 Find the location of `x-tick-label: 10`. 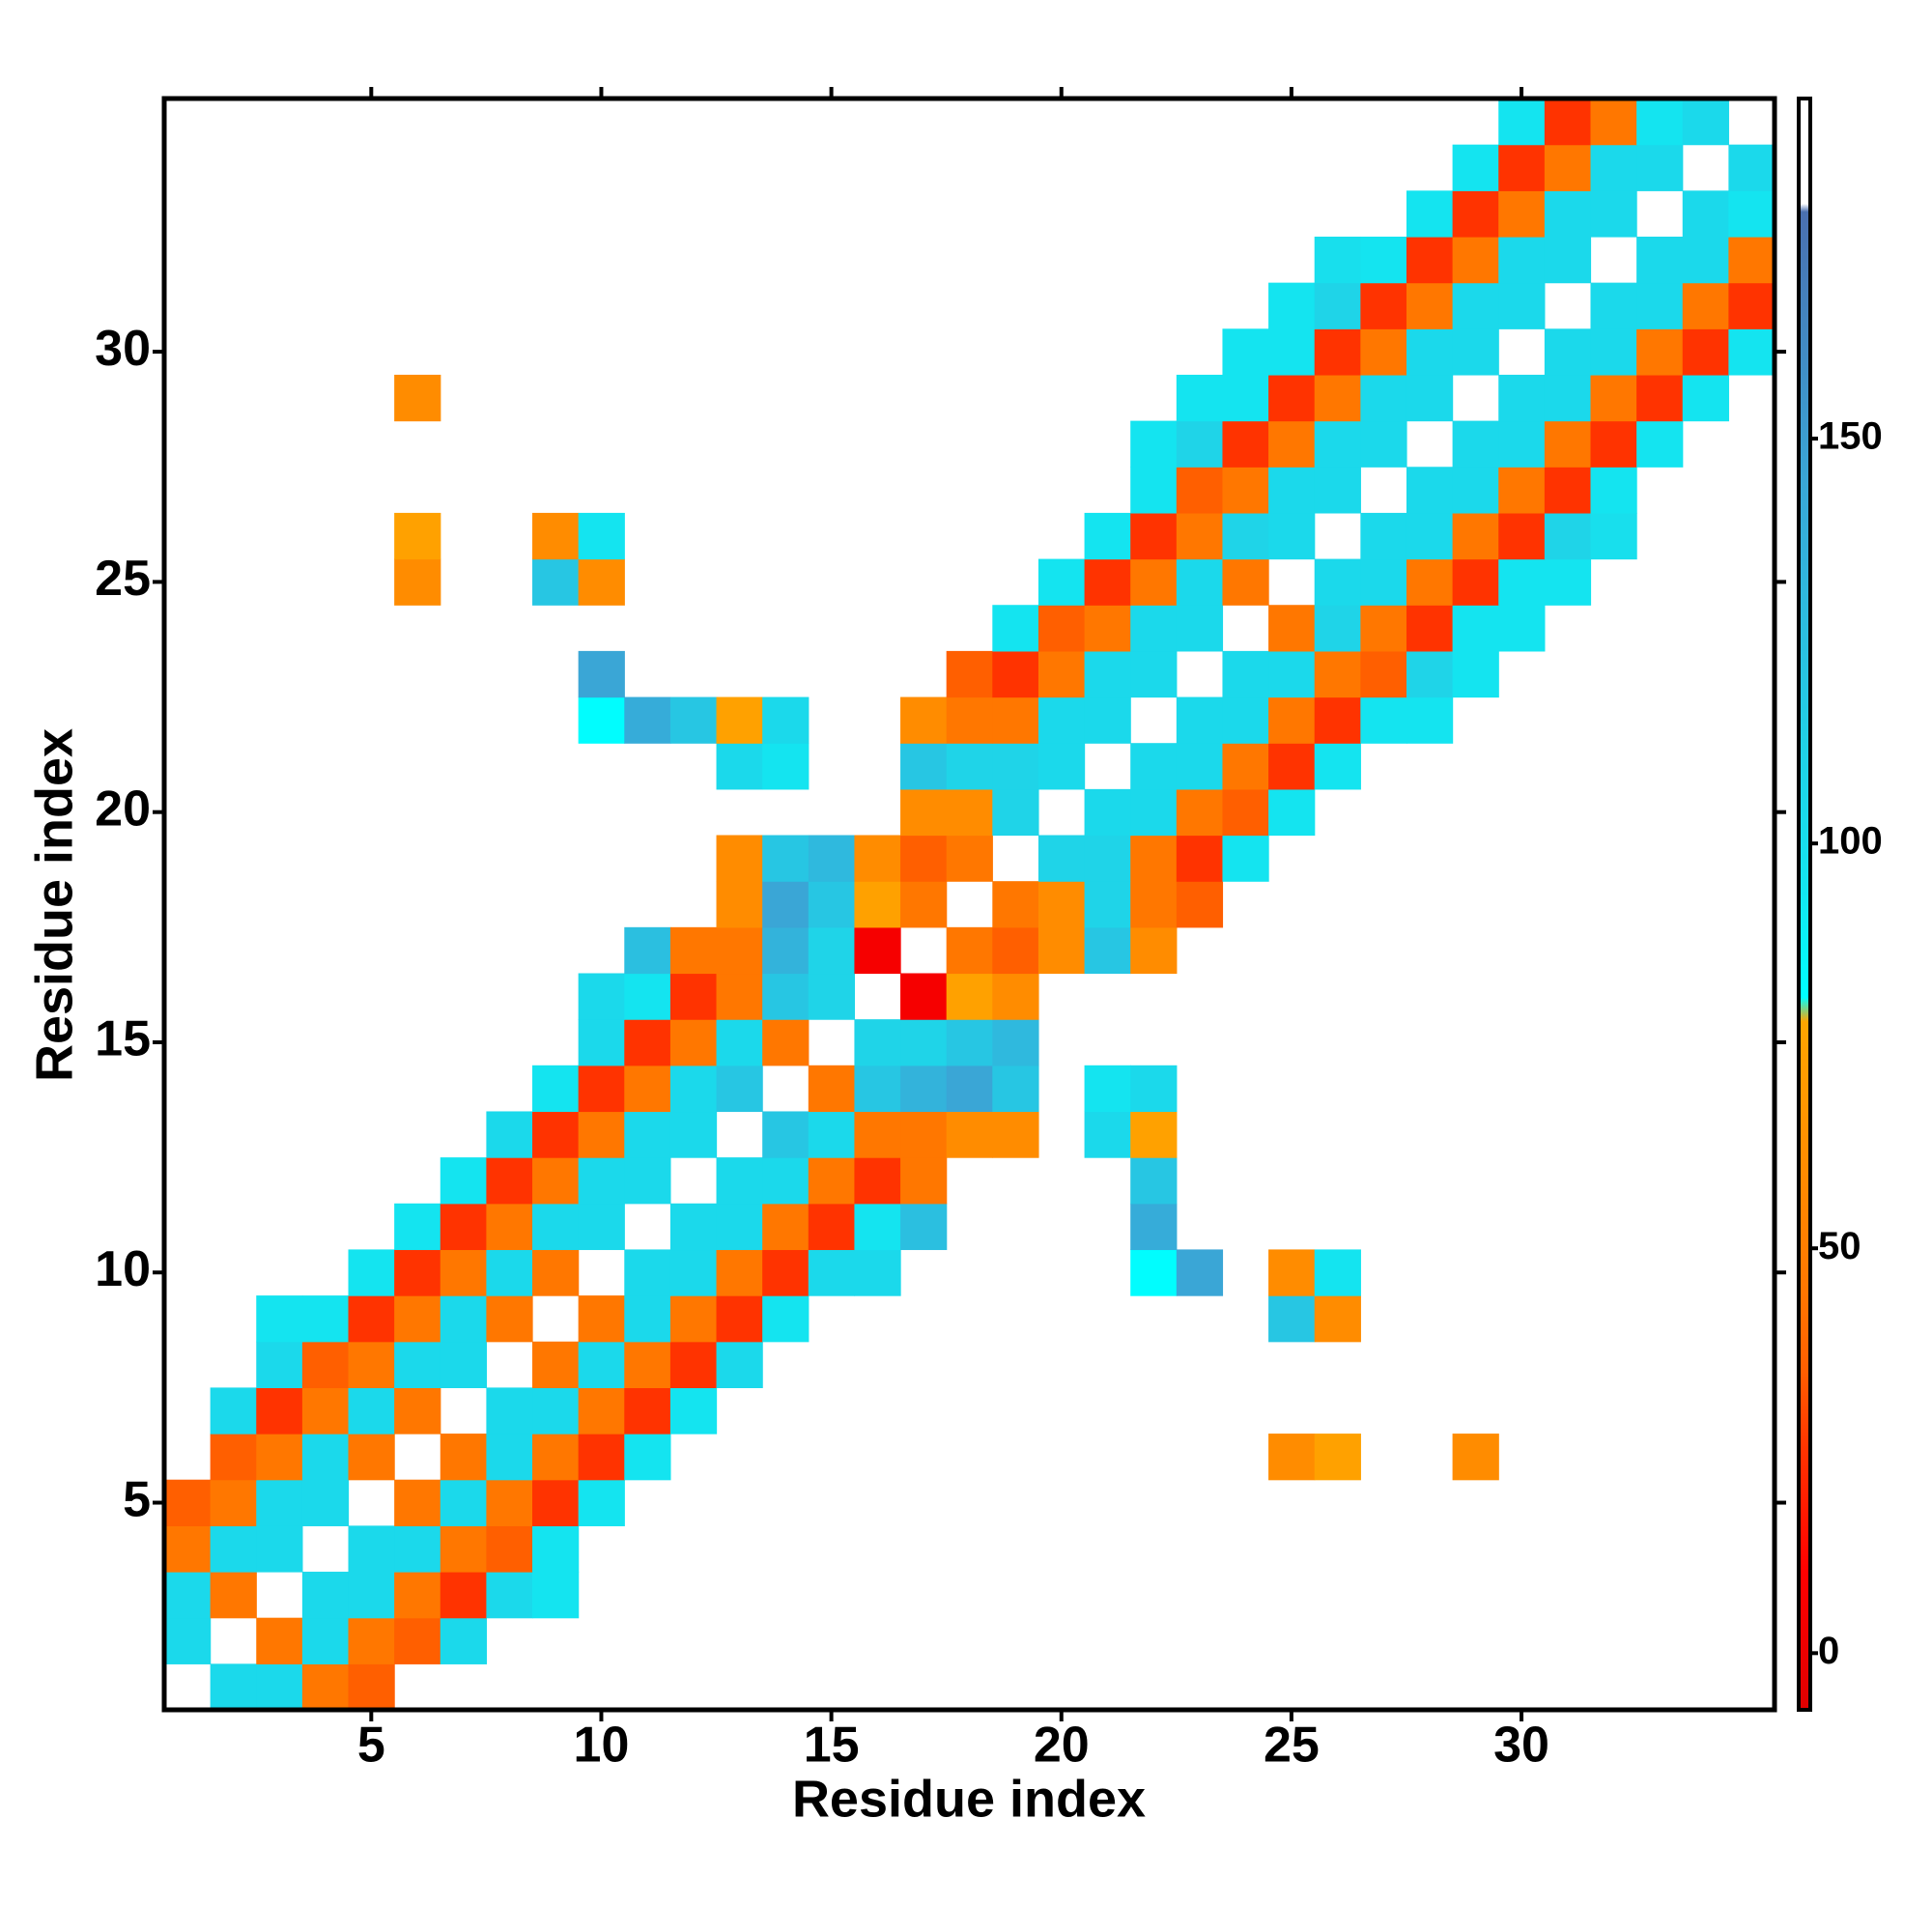

x-tick-label: 10 is located at coordinates (602, 1746).